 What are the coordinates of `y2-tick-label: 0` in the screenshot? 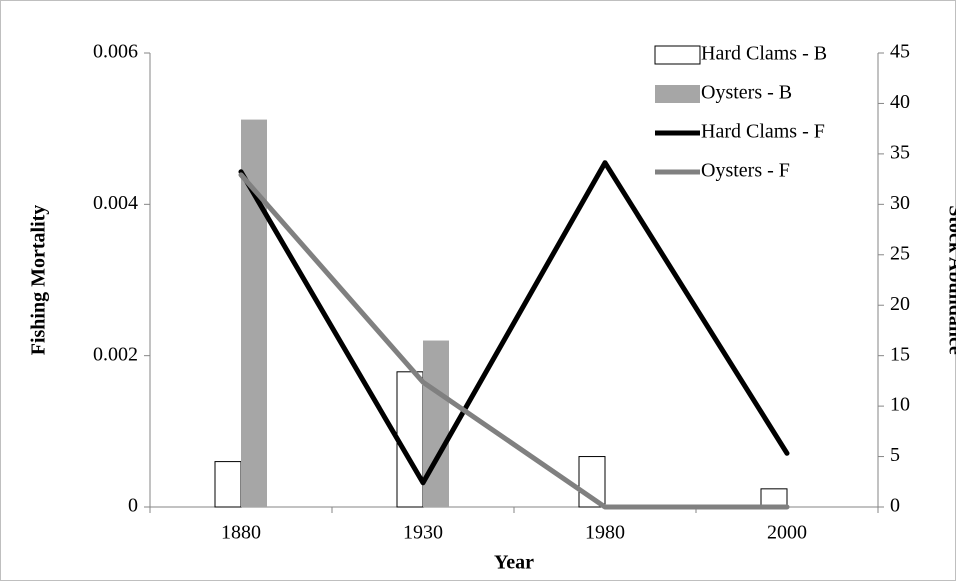 It's located at (895, 506).